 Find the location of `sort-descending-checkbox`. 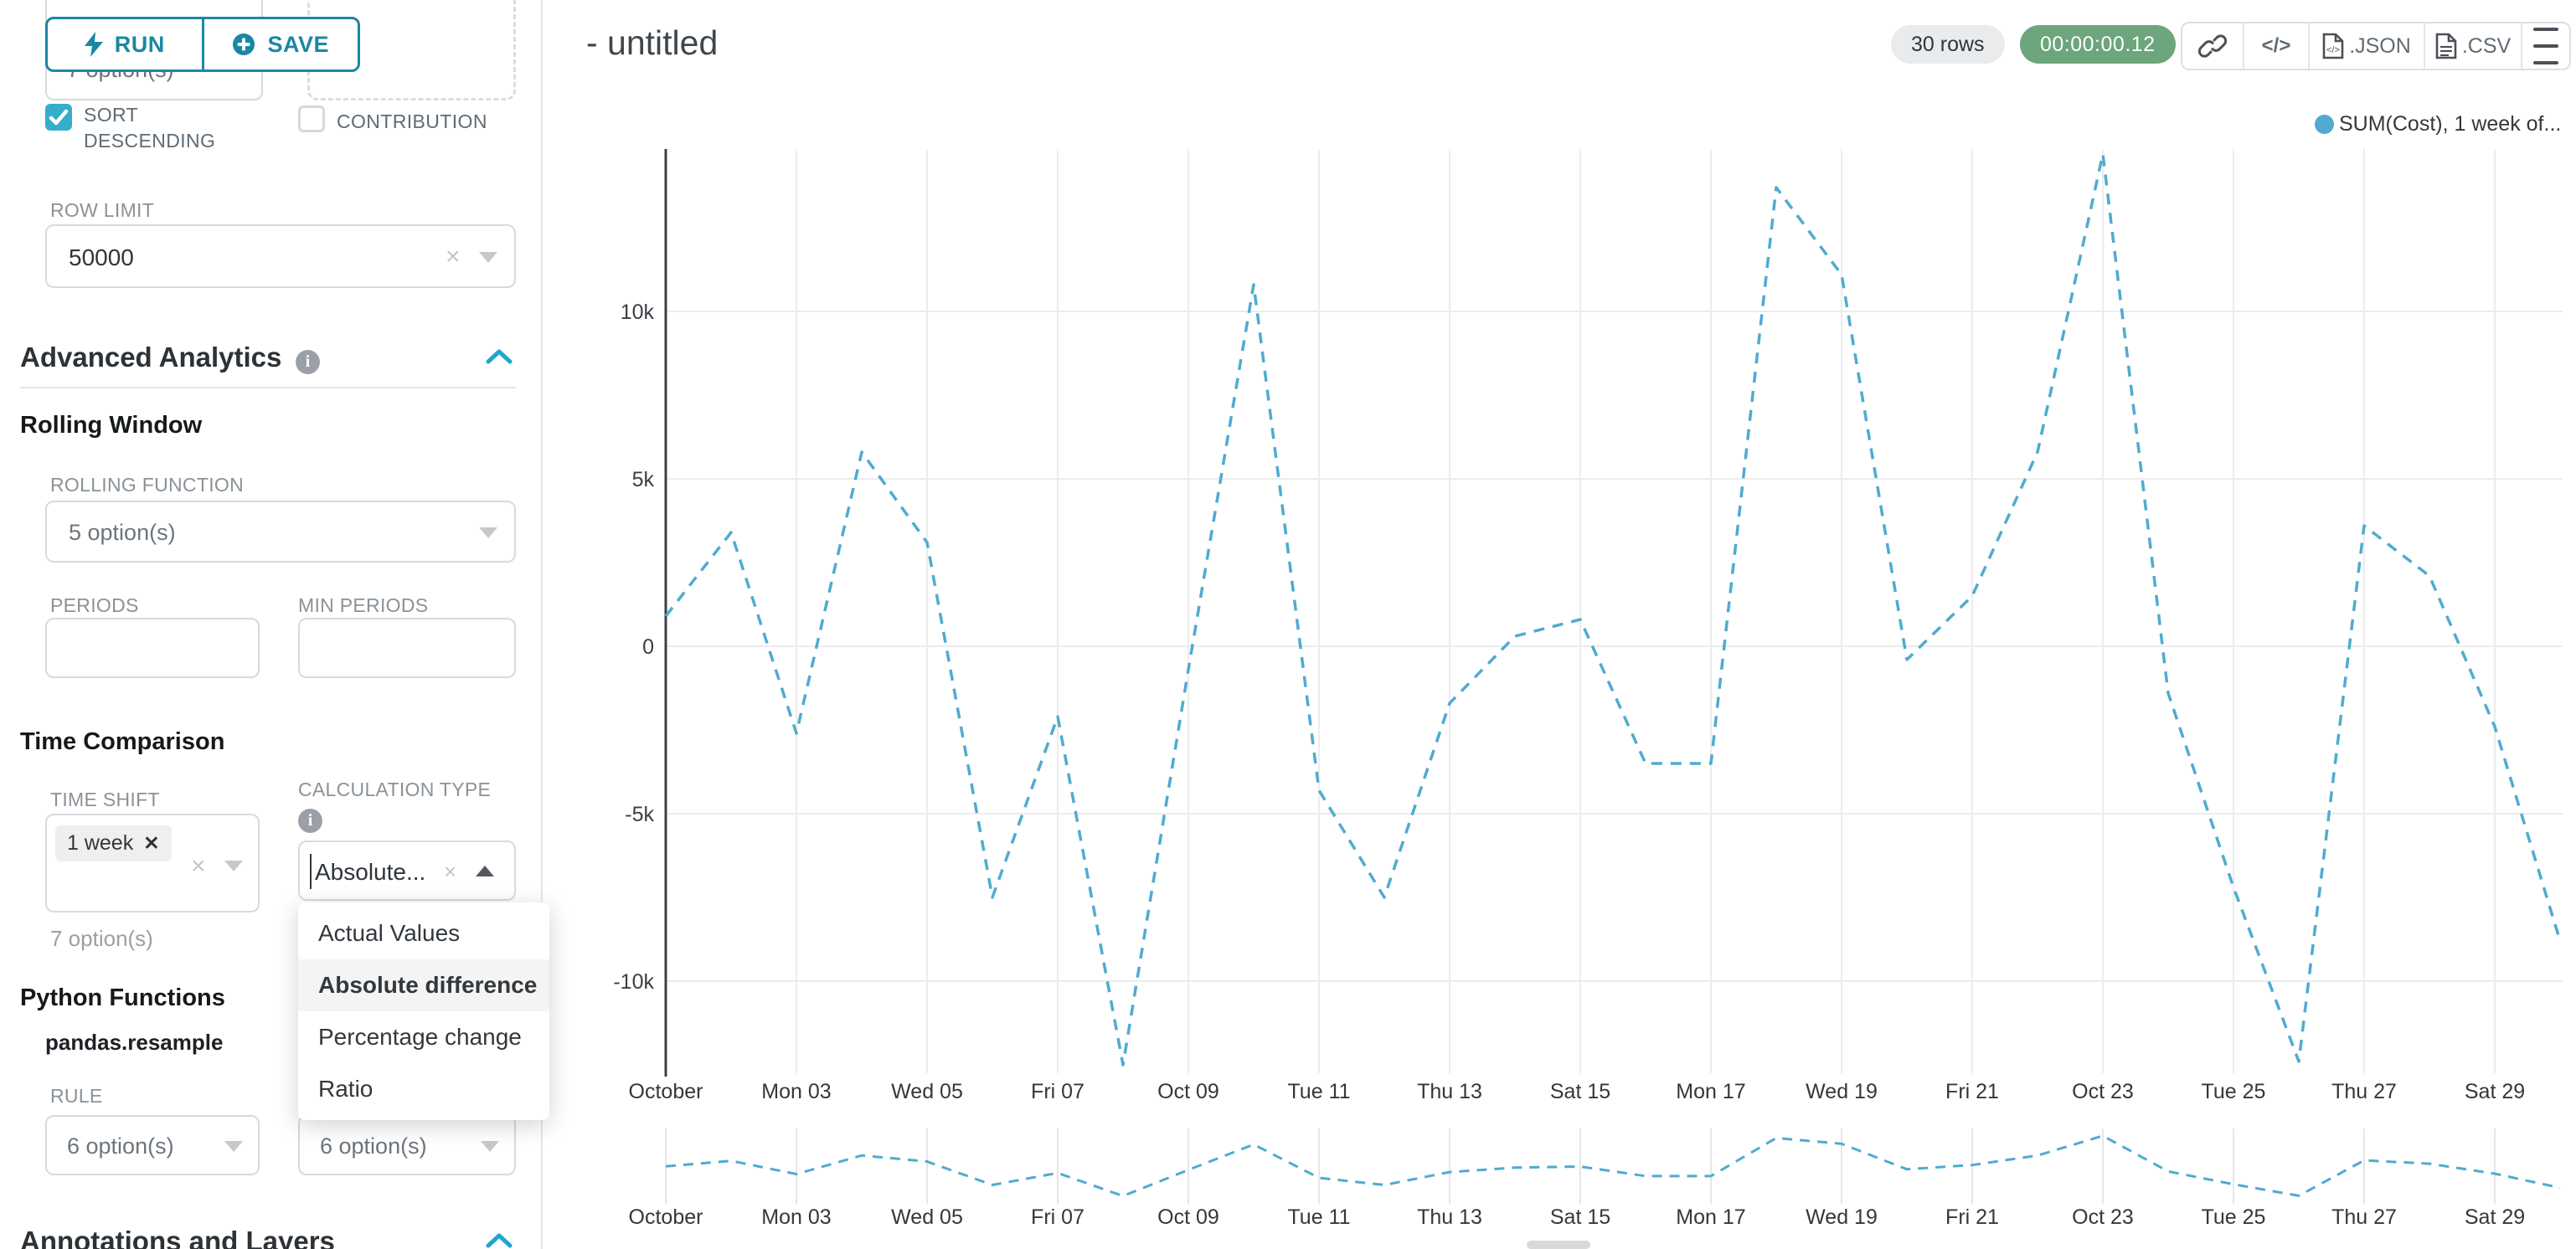

sort-descending-checkbox is located at coordinates (58, 117).